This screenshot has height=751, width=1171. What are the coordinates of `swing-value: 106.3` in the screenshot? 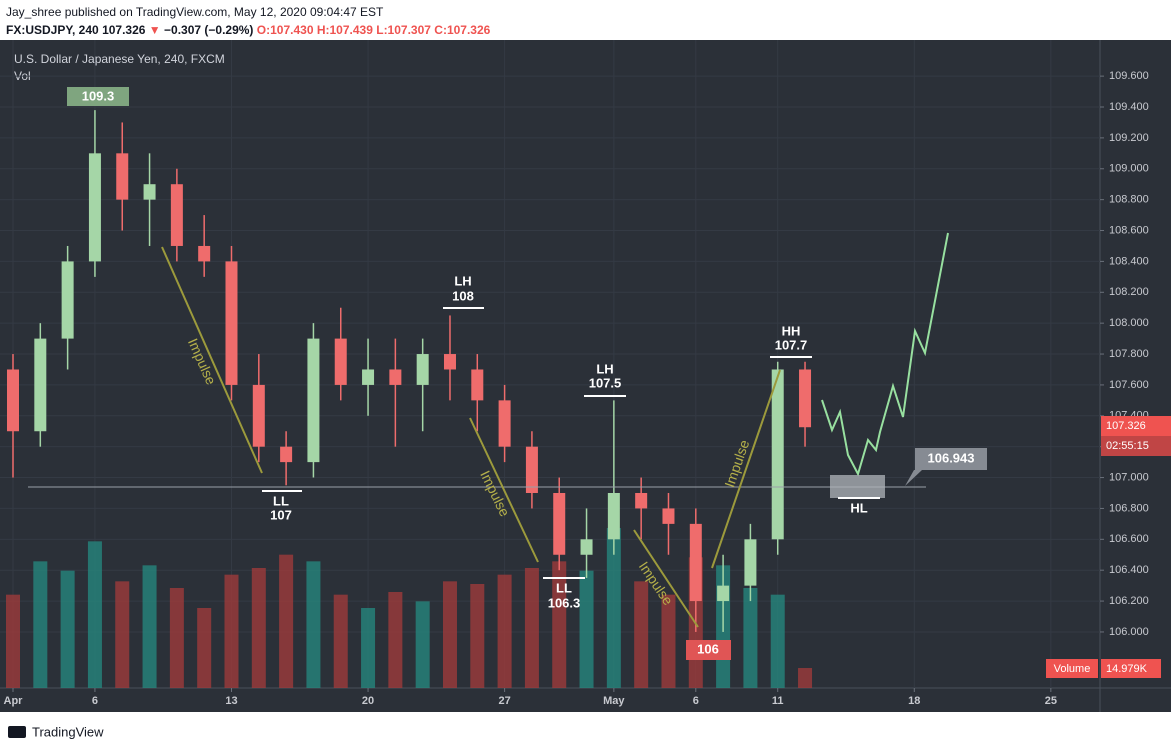 It's located at (564, 602).